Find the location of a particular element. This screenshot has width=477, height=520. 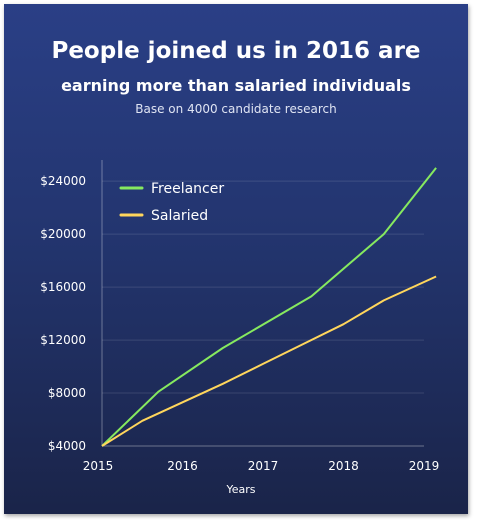

x-tick-label: 2018 is located at coordinates (343, 466).